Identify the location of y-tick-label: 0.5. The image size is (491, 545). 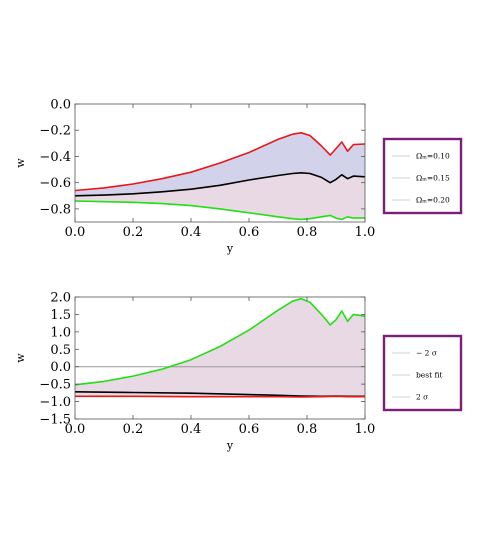
(60, 350).